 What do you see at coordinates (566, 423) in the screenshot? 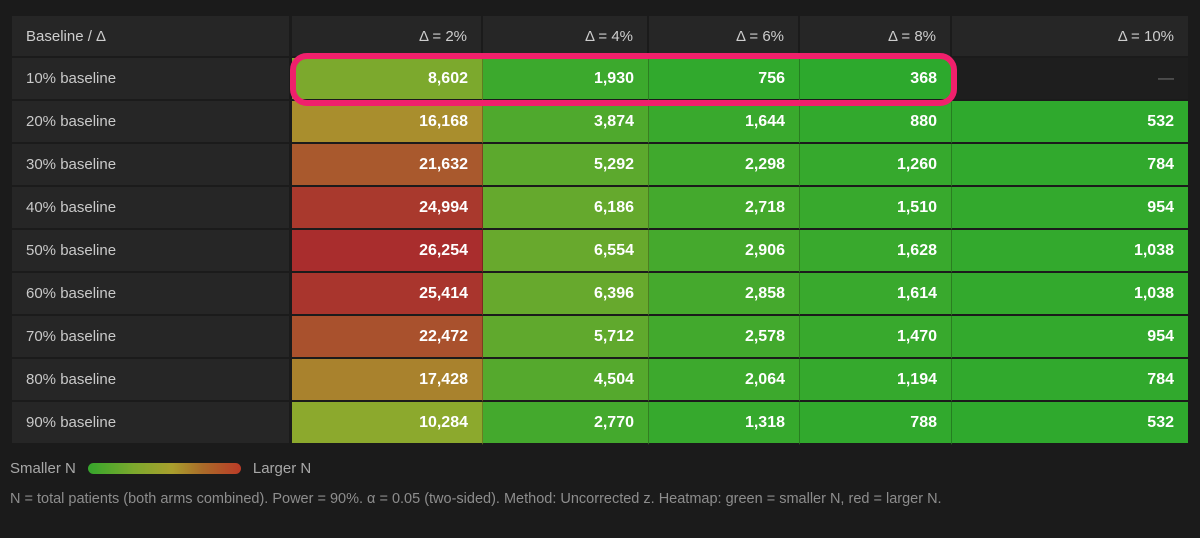
I see `heatmap-cell: 2,770` at bounding box center [566, 423].